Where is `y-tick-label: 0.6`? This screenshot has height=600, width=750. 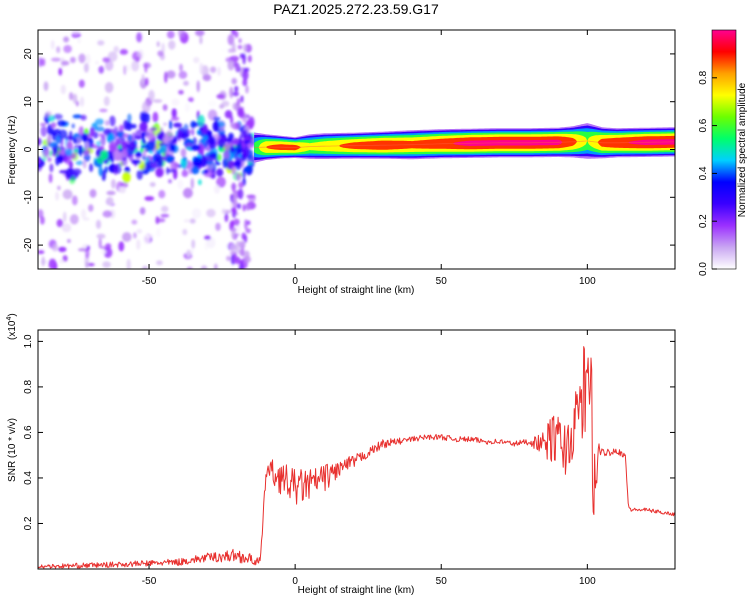
y-tick-label: 0.6 is located at coordinates (28, 432).